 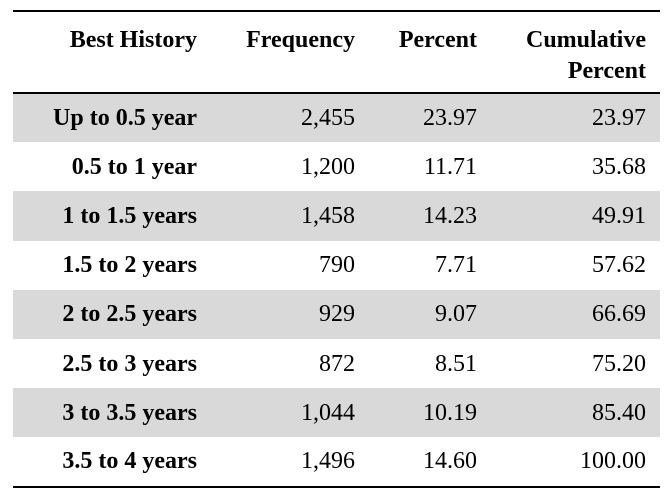 I want to click on table-row: 3 to 3.5 years 1,044 10.19 85.40, so click(x=336, y=413).